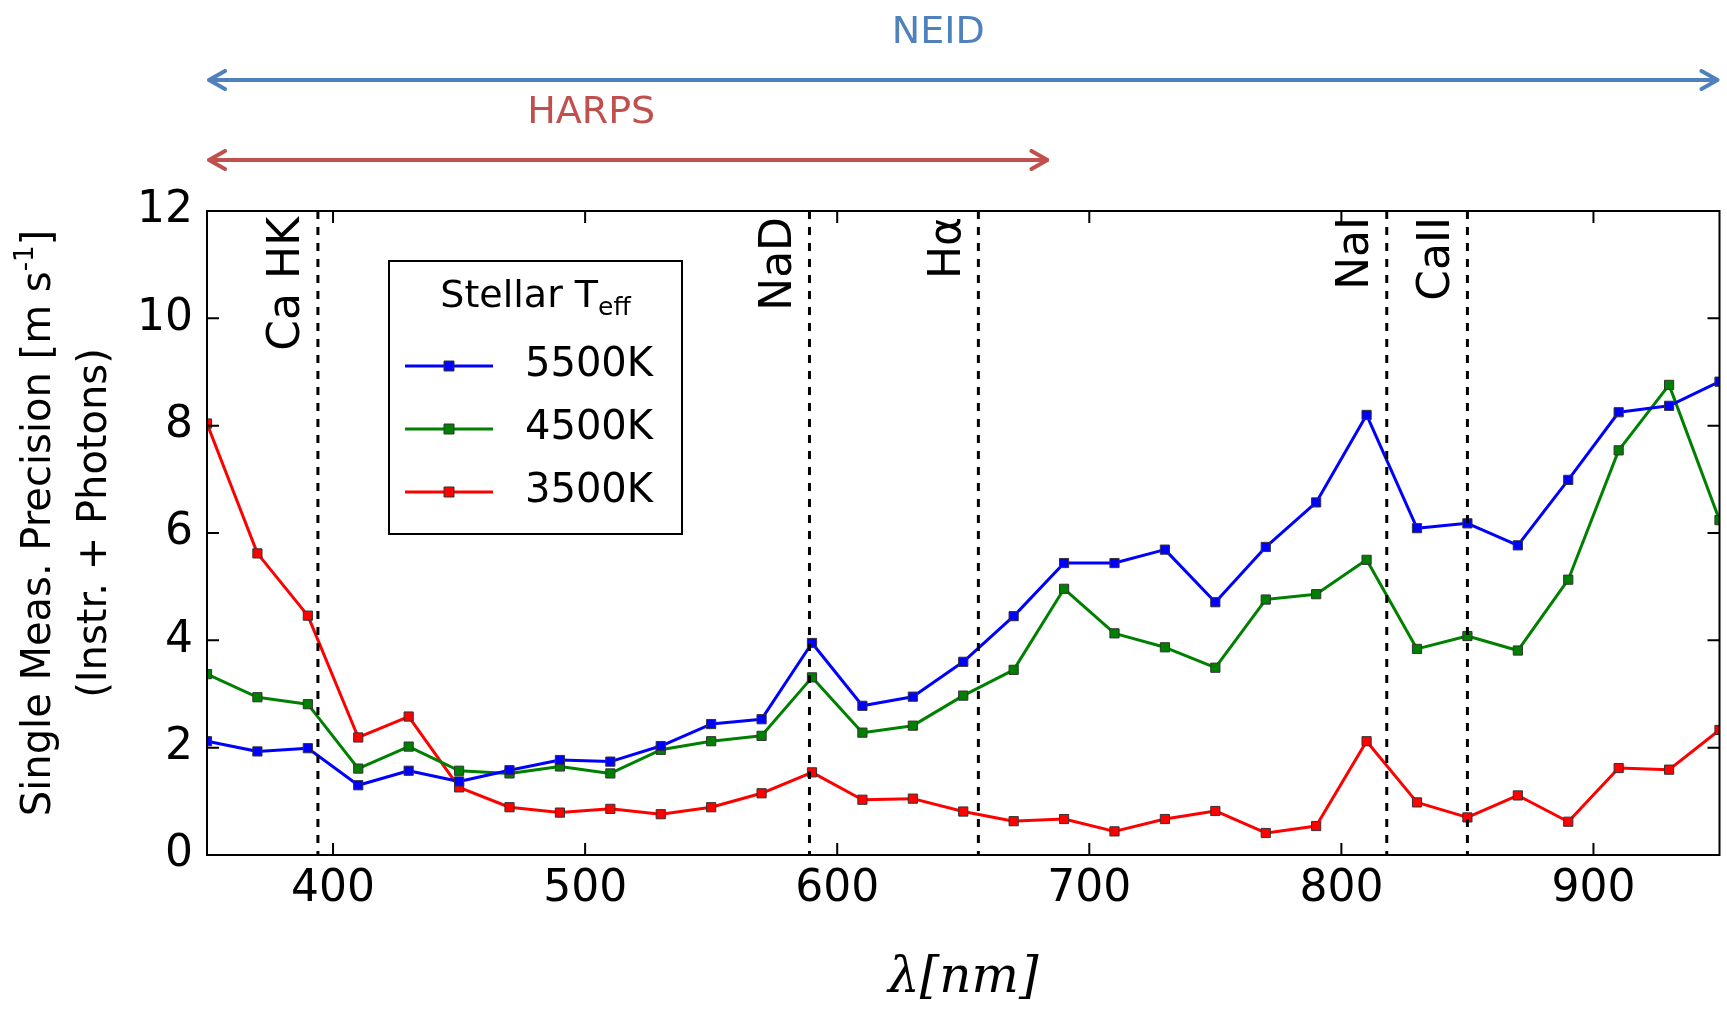 Image resolution: width=1727 pixels, height=1013 pixels. Describe the element at coordinates (179, 422) in the screenshot. I see `y-tick-label: 8` at that location.